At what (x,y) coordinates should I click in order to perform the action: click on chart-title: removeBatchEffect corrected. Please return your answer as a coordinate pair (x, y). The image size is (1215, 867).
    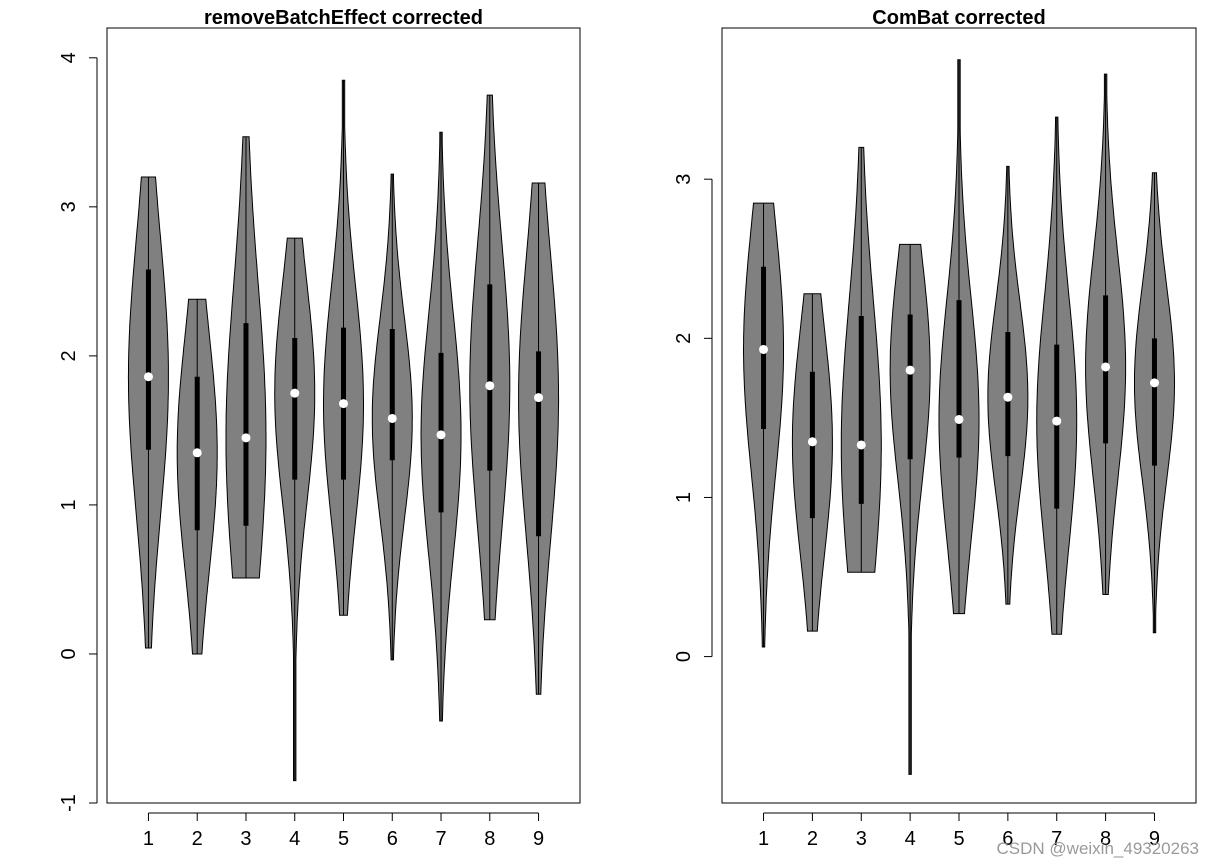
    Looking at the image, I should click on (343, 18).